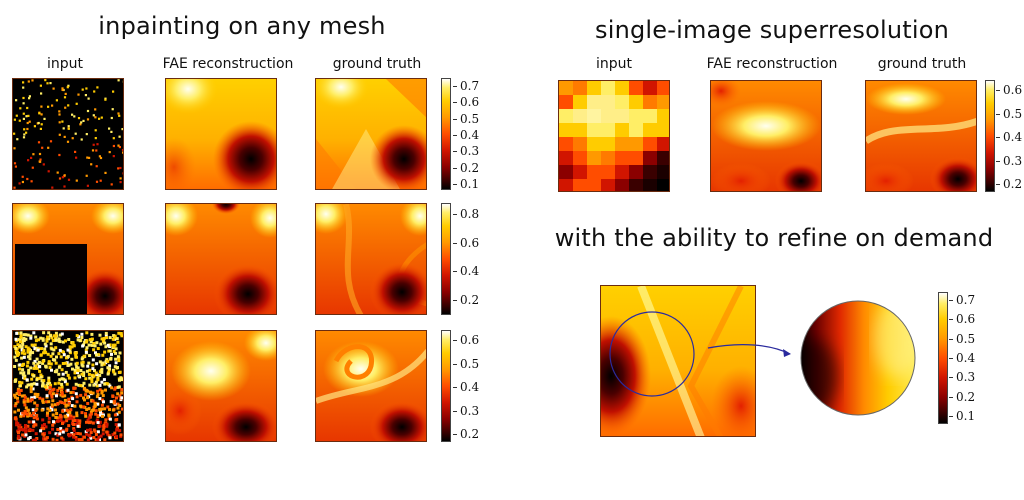 This screenshot has height=500, width=1024. Describe the element at coordinates (922, 64) in the screenshot. I see `sr-column-label-ground-truth: ground truth` at that location.